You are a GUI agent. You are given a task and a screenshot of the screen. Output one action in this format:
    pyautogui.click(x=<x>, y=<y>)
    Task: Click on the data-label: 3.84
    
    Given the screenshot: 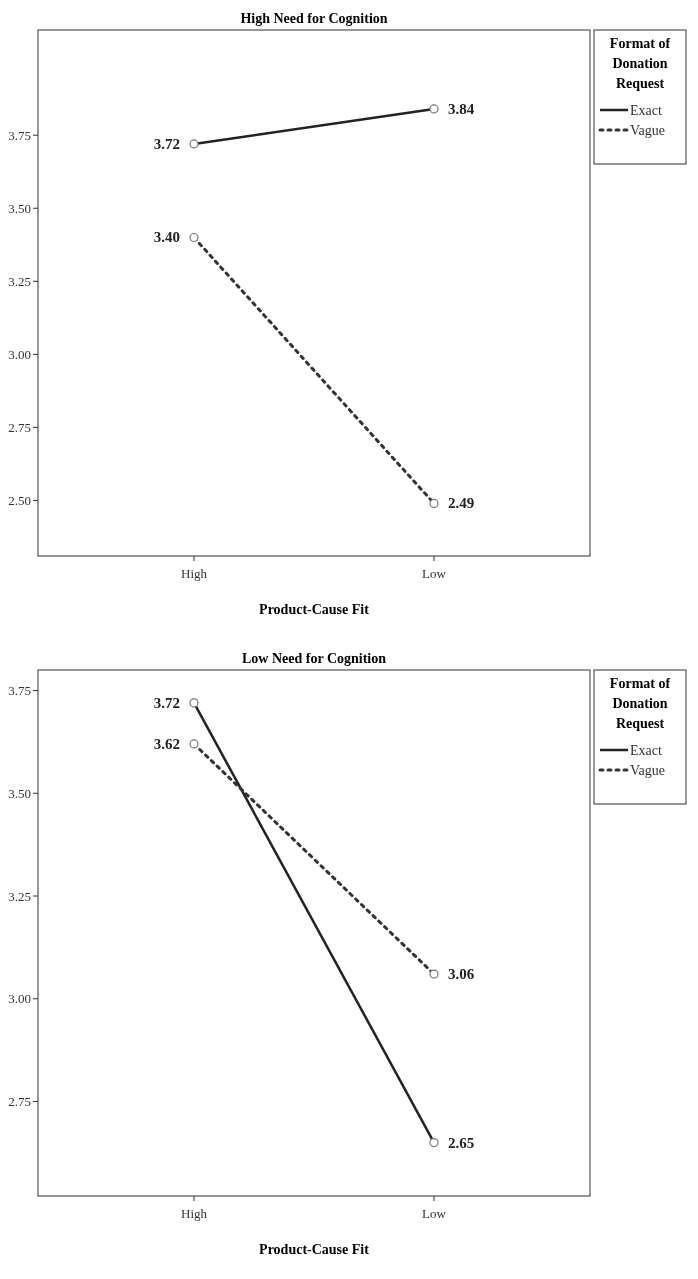 What is the action you would take?
    pyautogui.click(x=461, y=108)
    